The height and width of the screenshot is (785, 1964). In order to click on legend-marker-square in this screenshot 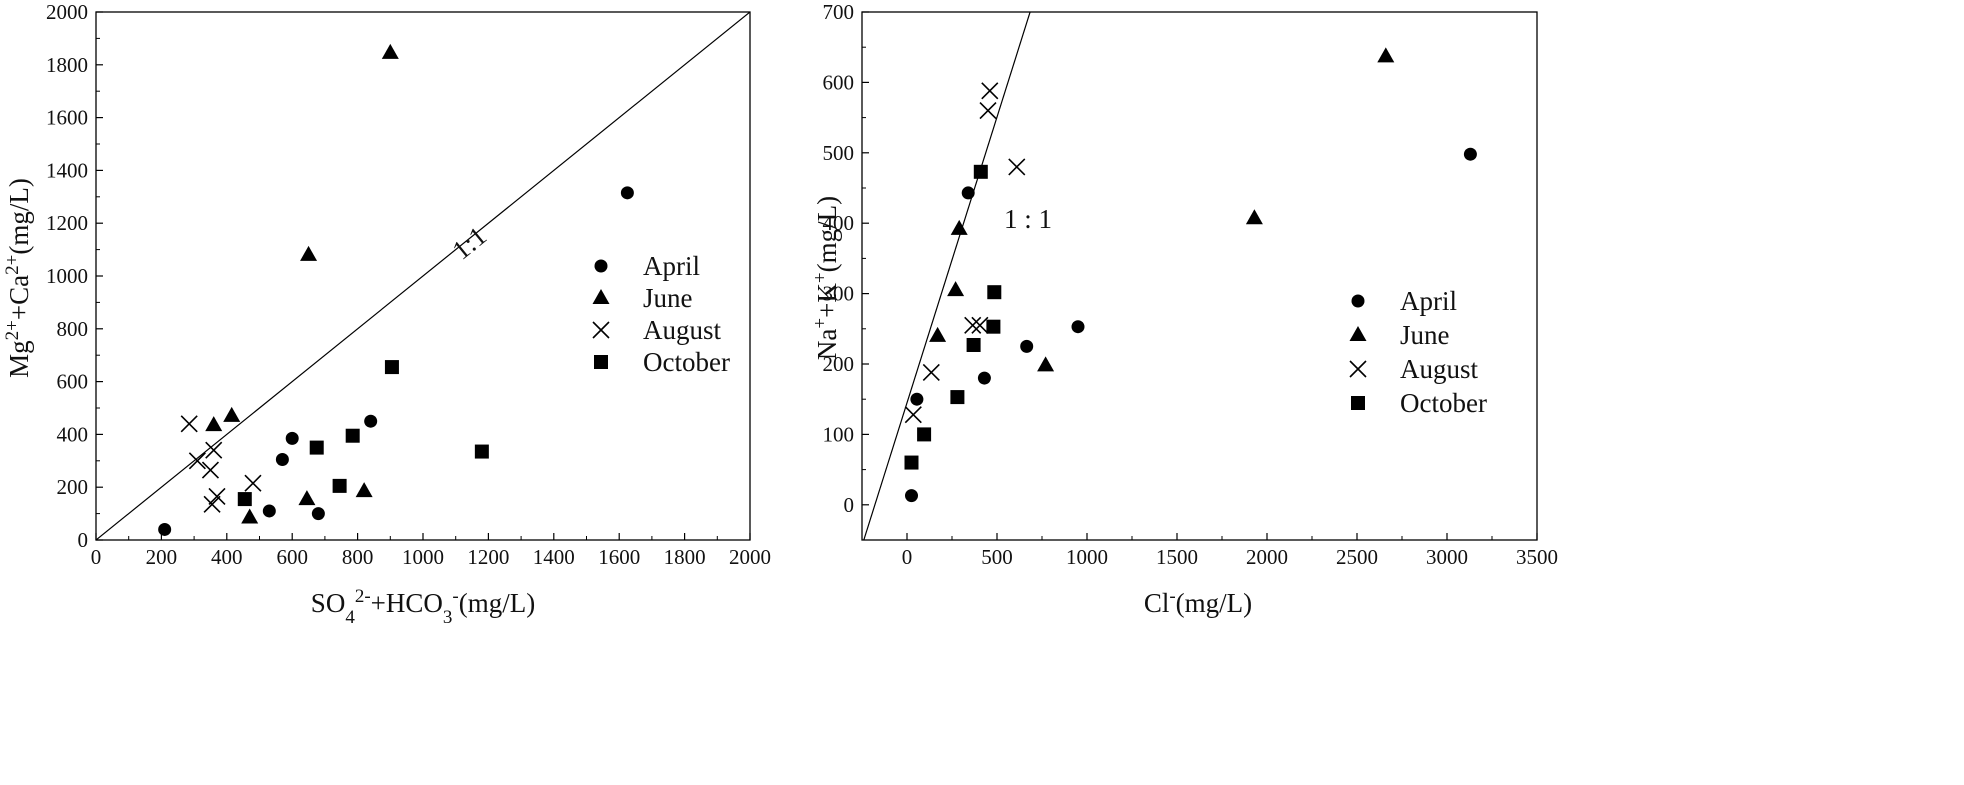, I will do `click(1358, 403)`.